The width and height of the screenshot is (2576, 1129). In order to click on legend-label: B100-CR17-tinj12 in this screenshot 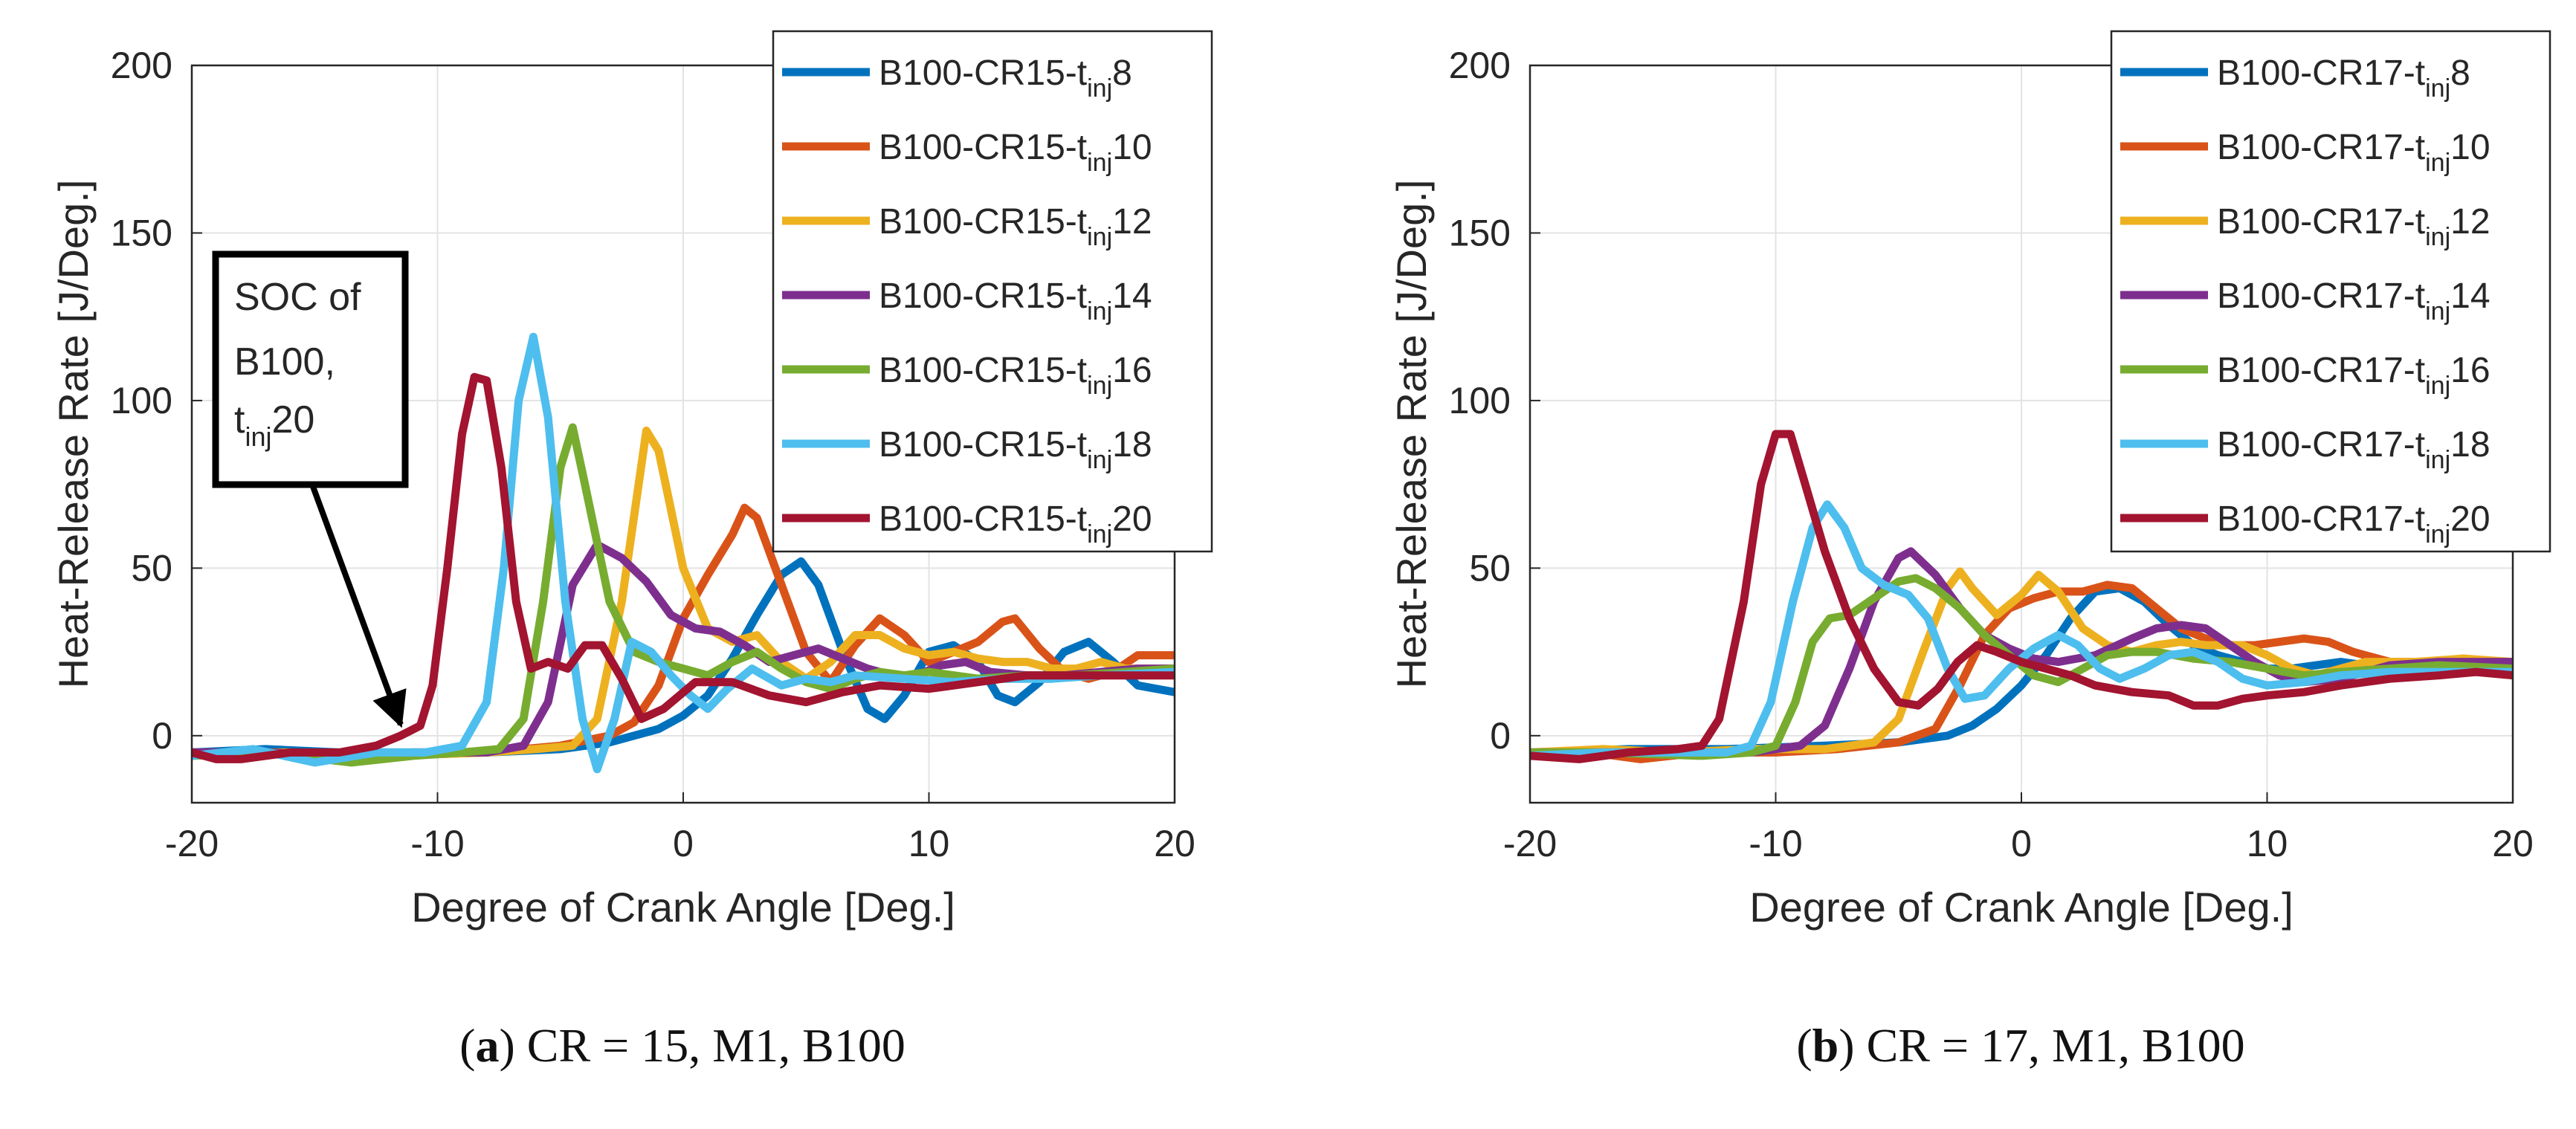, I will do `click(2354, 226)`.